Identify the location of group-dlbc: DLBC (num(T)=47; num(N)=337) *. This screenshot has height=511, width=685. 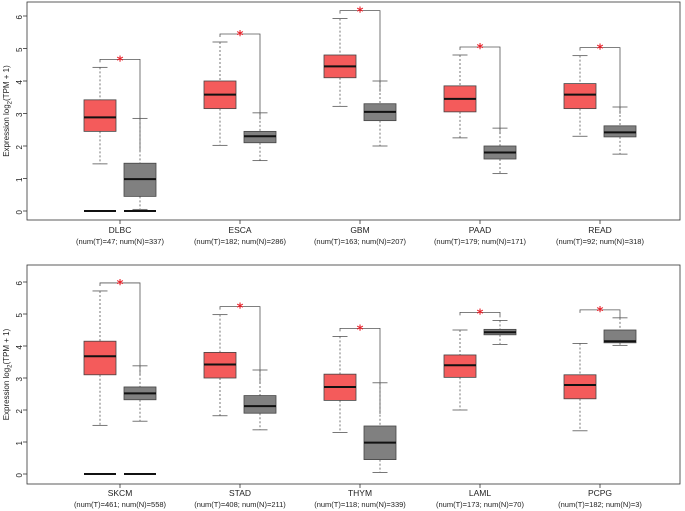
(120, 150).